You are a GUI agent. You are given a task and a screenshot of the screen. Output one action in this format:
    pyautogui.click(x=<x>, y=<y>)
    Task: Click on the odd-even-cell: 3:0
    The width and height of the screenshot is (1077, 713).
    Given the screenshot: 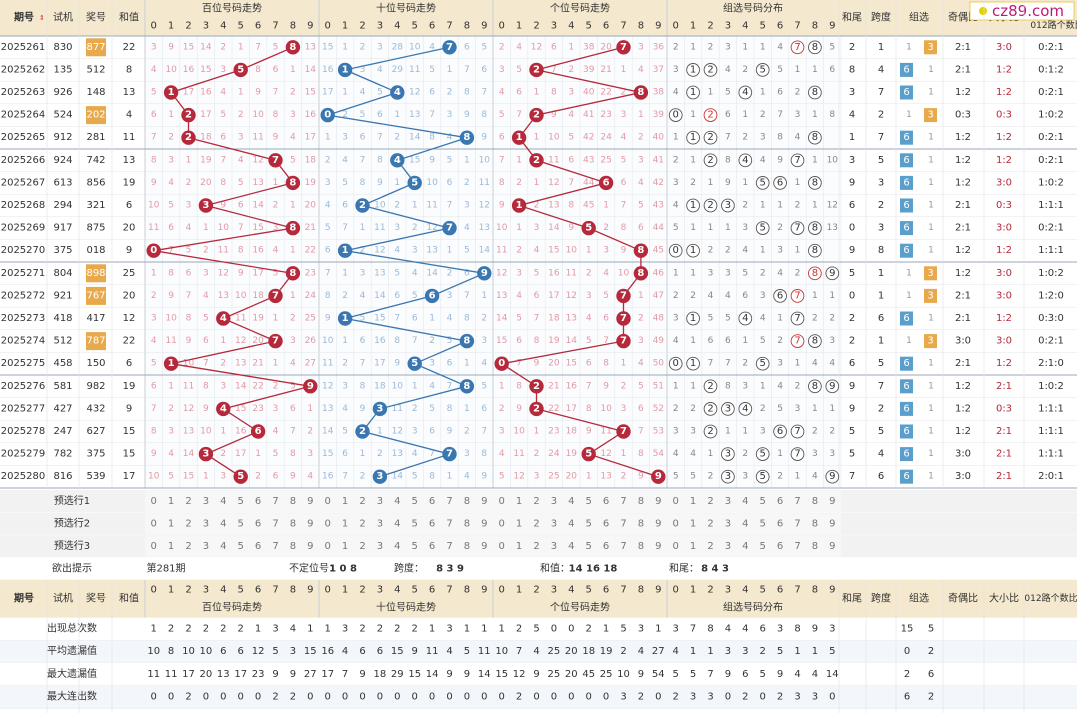 What is the action you would take?
    pyautogui.click(x=963, y=454)
    